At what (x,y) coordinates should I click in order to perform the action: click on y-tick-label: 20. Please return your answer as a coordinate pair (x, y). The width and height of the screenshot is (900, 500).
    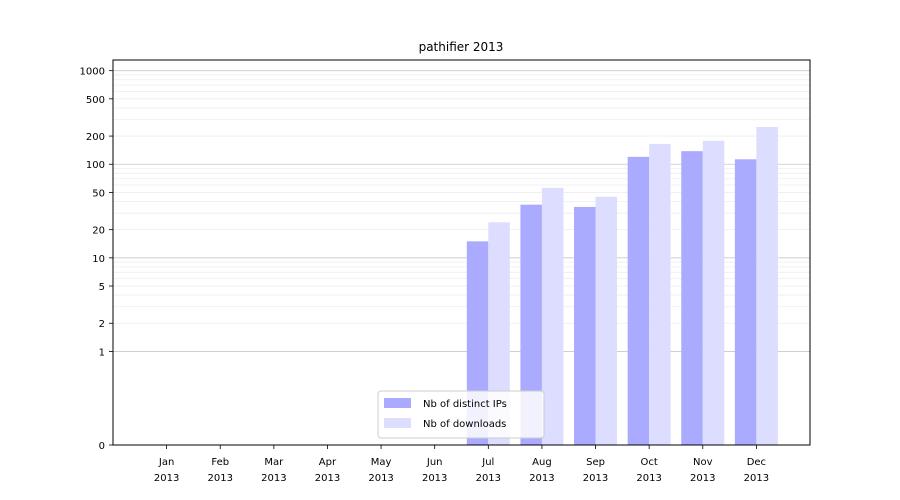
    Looking at the image, I should click on (98, 231).